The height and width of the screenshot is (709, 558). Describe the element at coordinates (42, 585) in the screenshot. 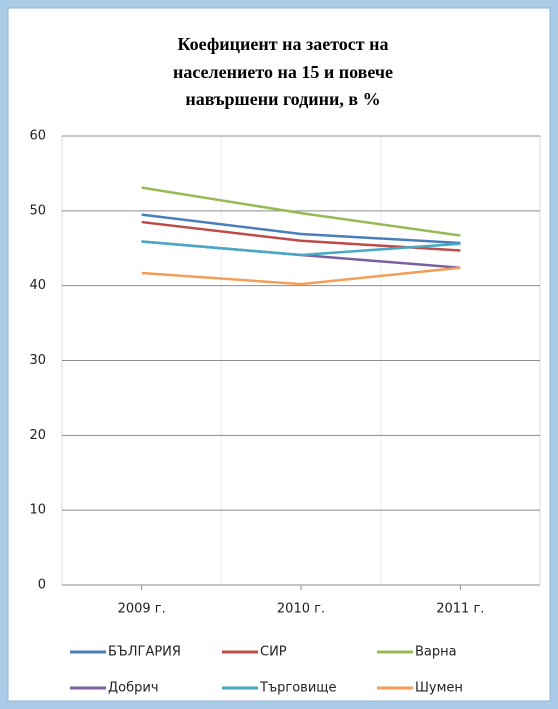

I see `y-tick-label: 0` at that location.